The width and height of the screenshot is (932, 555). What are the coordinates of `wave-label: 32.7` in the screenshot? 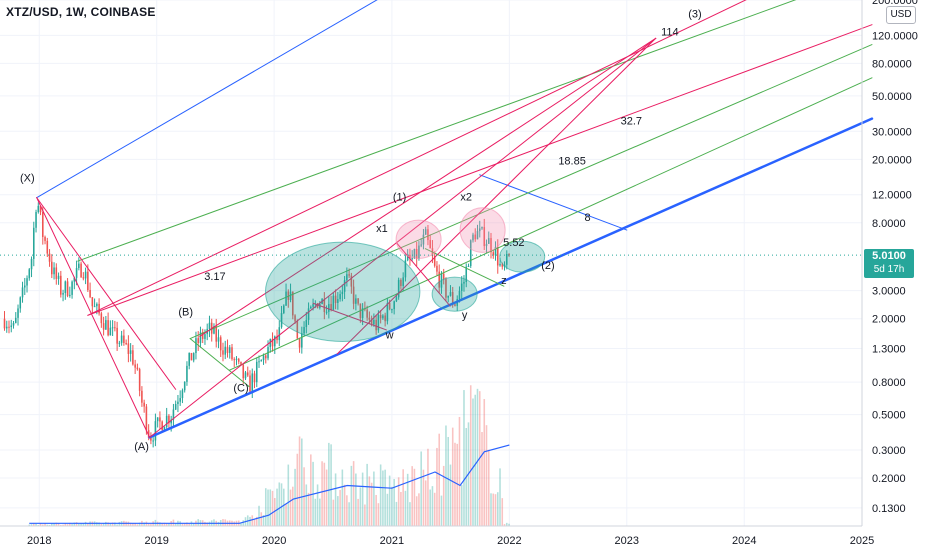 It's located at (631, 122).